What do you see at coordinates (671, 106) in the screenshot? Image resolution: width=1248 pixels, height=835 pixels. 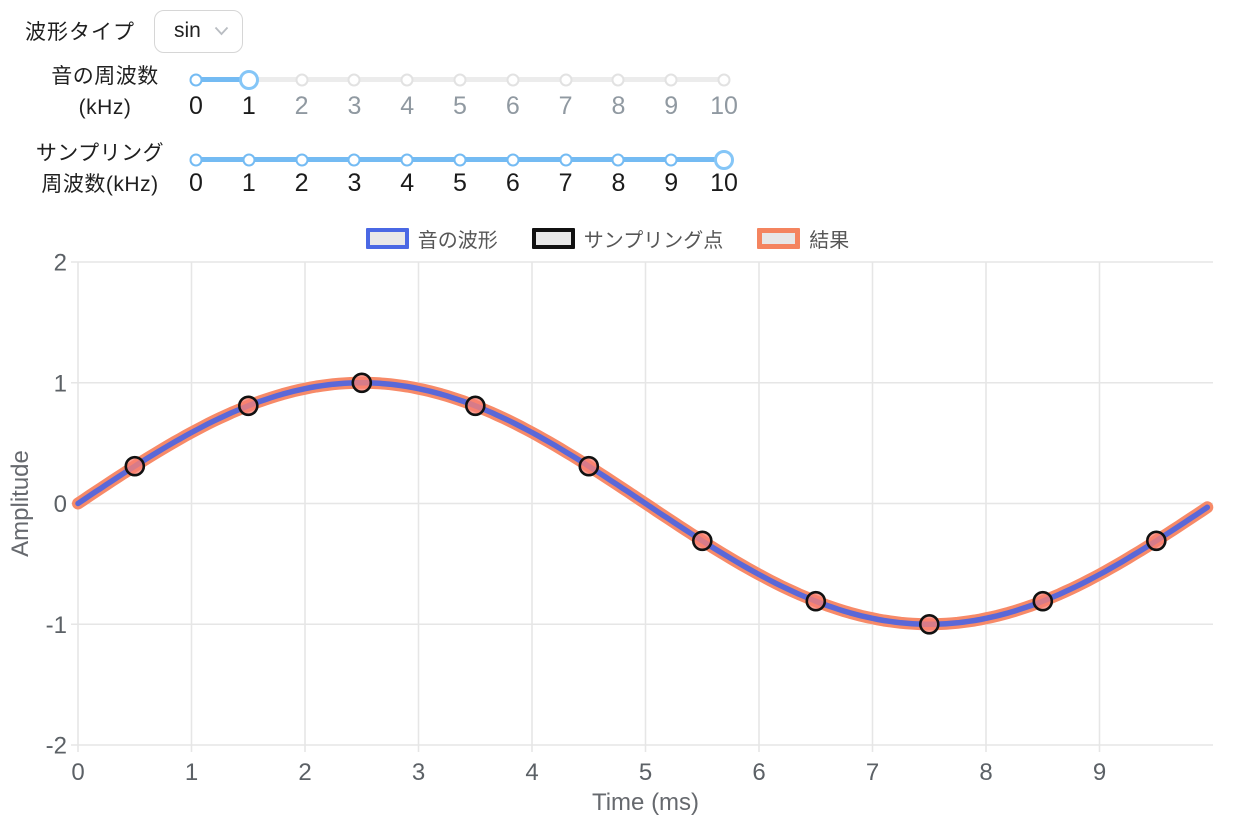 I see `freq-slider-number-9: 9` at bounding box center [671, 106].